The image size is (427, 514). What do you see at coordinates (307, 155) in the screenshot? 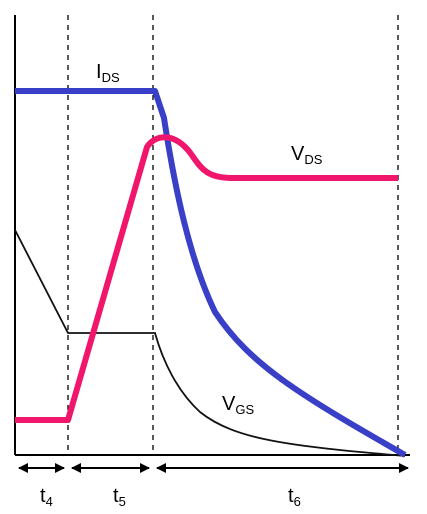
I see `vds-label: VDS` at bounding box center [307, 155].